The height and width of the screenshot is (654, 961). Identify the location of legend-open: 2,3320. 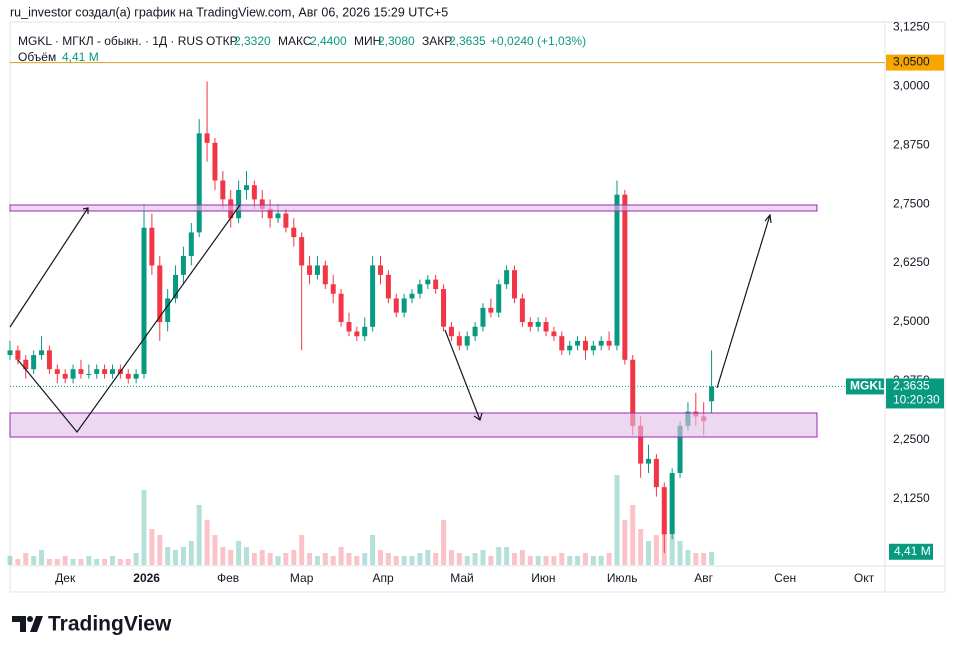
(252, 41).